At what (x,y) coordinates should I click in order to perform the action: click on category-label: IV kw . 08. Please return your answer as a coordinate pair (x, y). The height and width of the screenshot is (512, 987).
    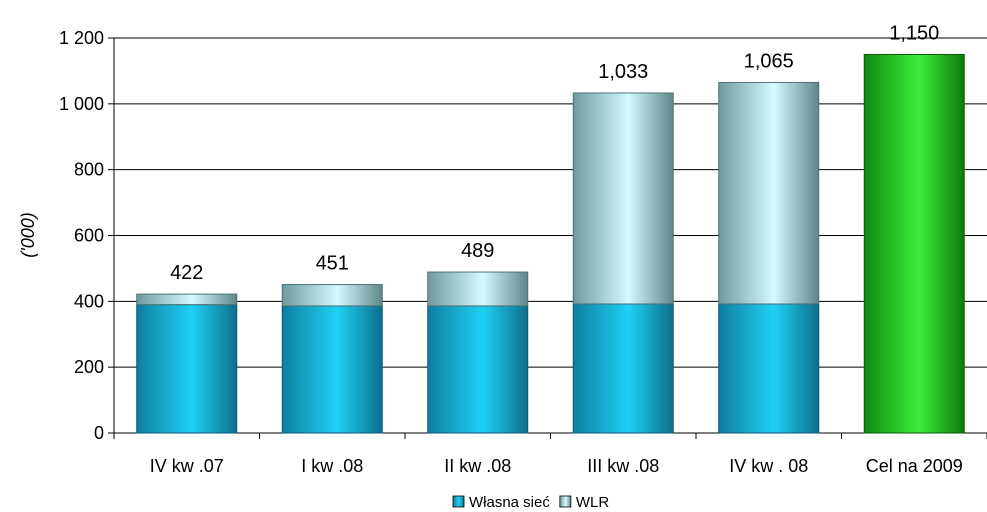
    Looking at the image, I should click on (768, 466).